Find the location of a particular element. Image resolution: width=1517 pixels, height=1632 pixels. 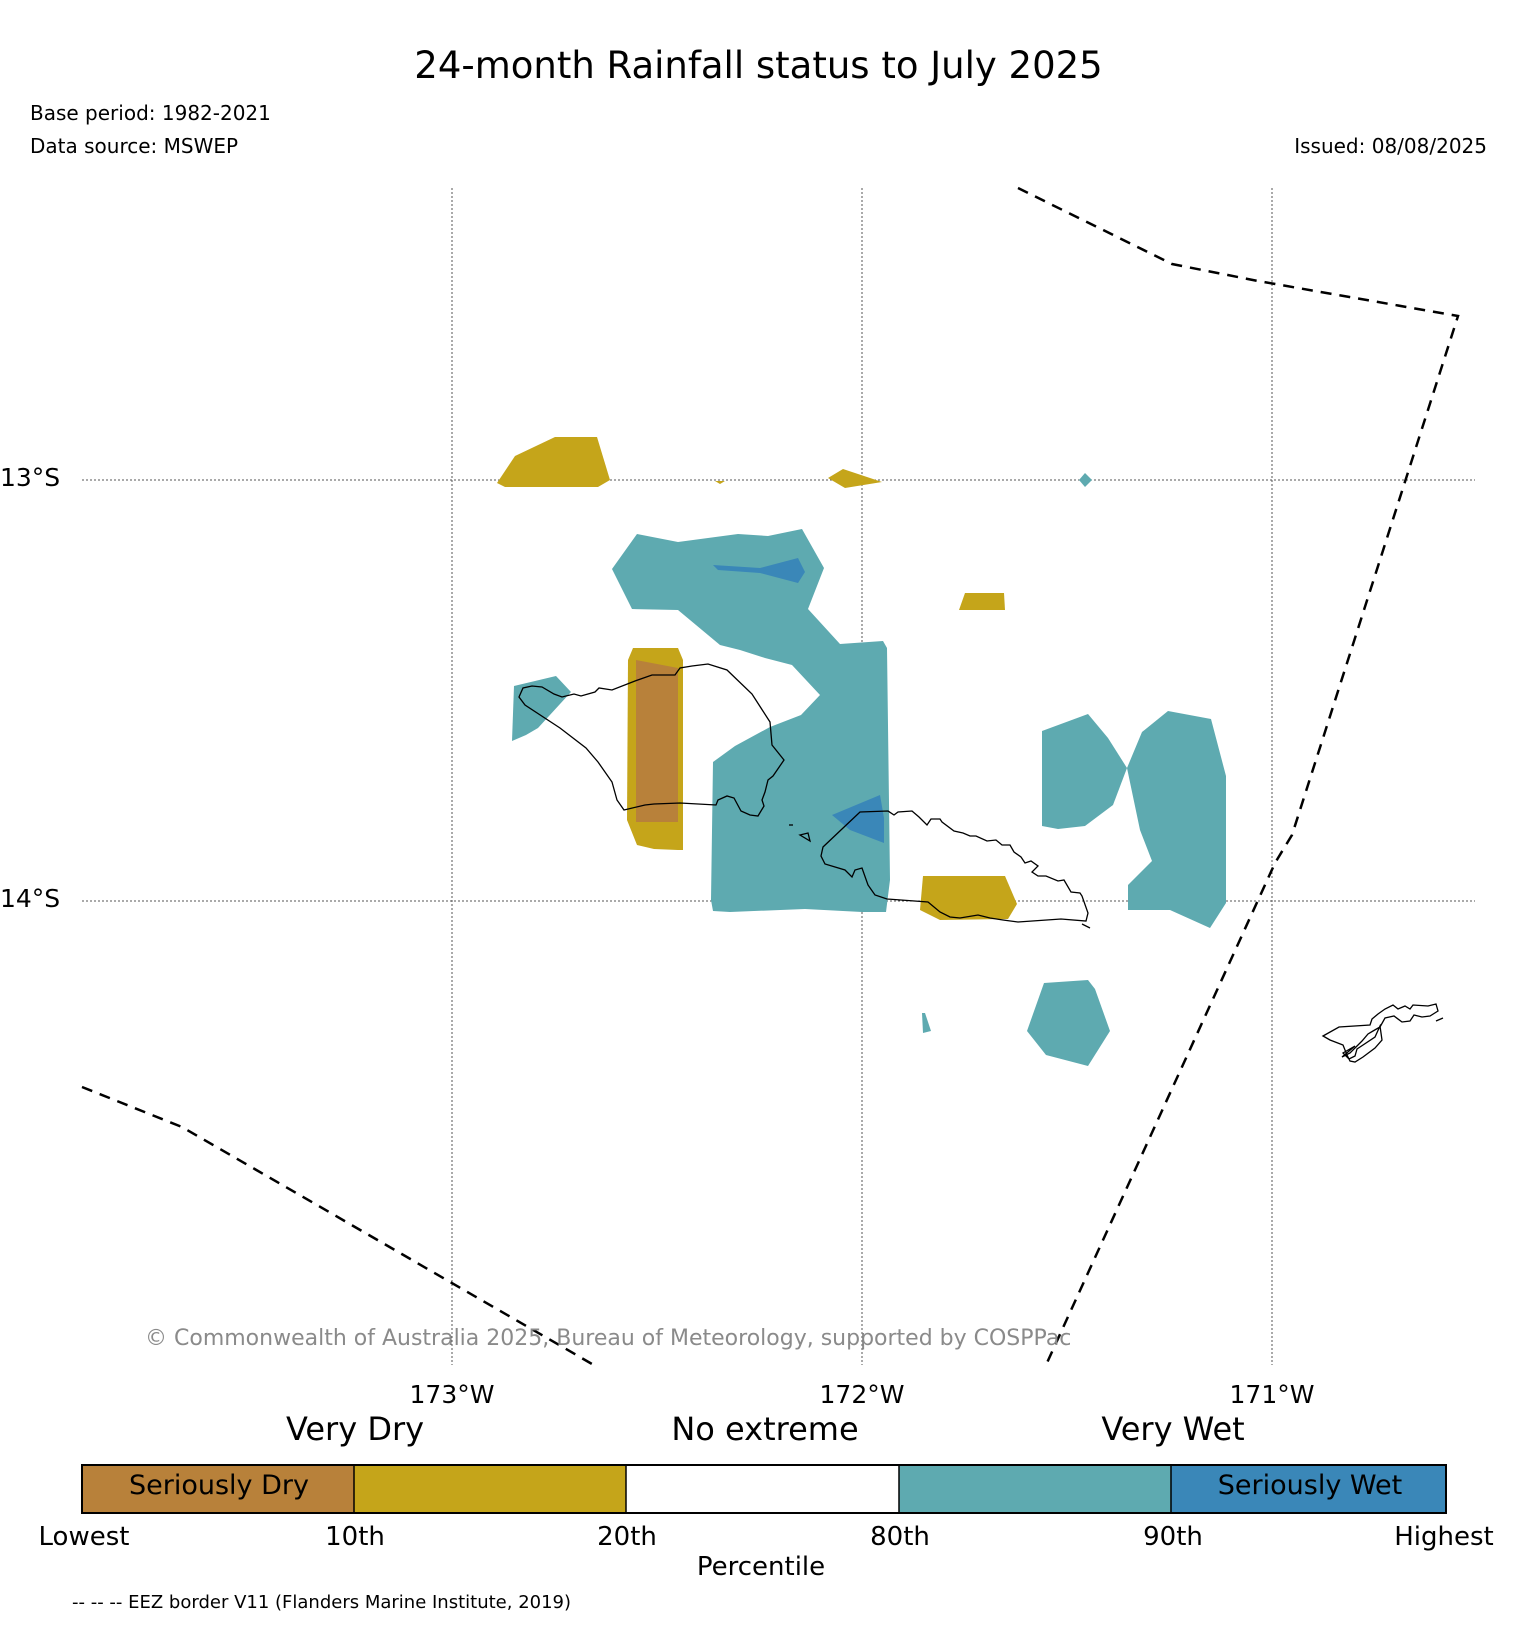

legend-swatch-no-extreme is located at coordinates (762, 1489).